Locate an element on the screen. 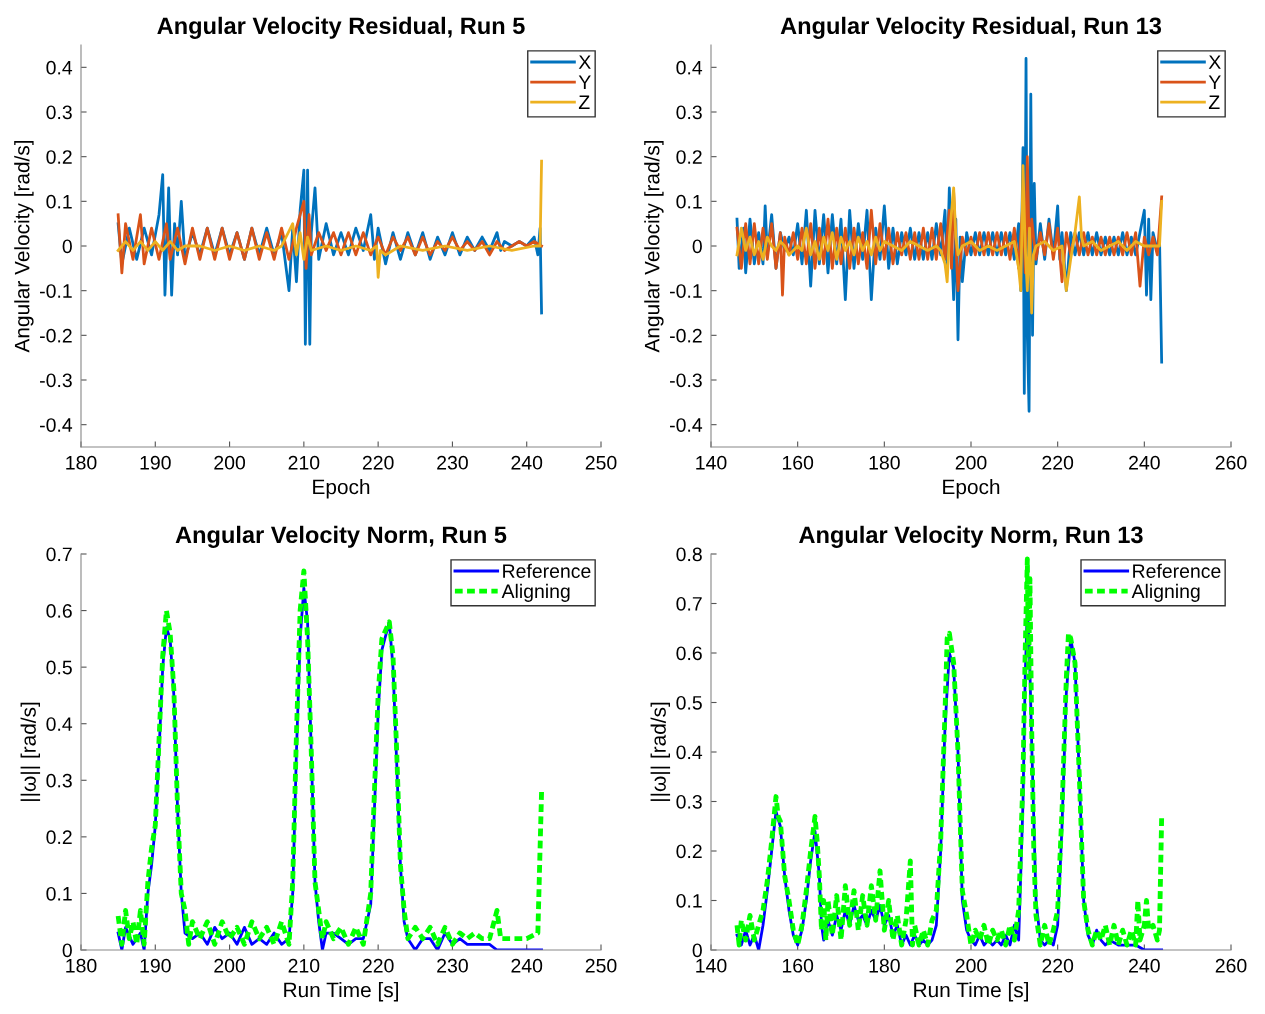  chart-title: Angular Velocity Residual, Run 5 is located at coordinates (341, 27).